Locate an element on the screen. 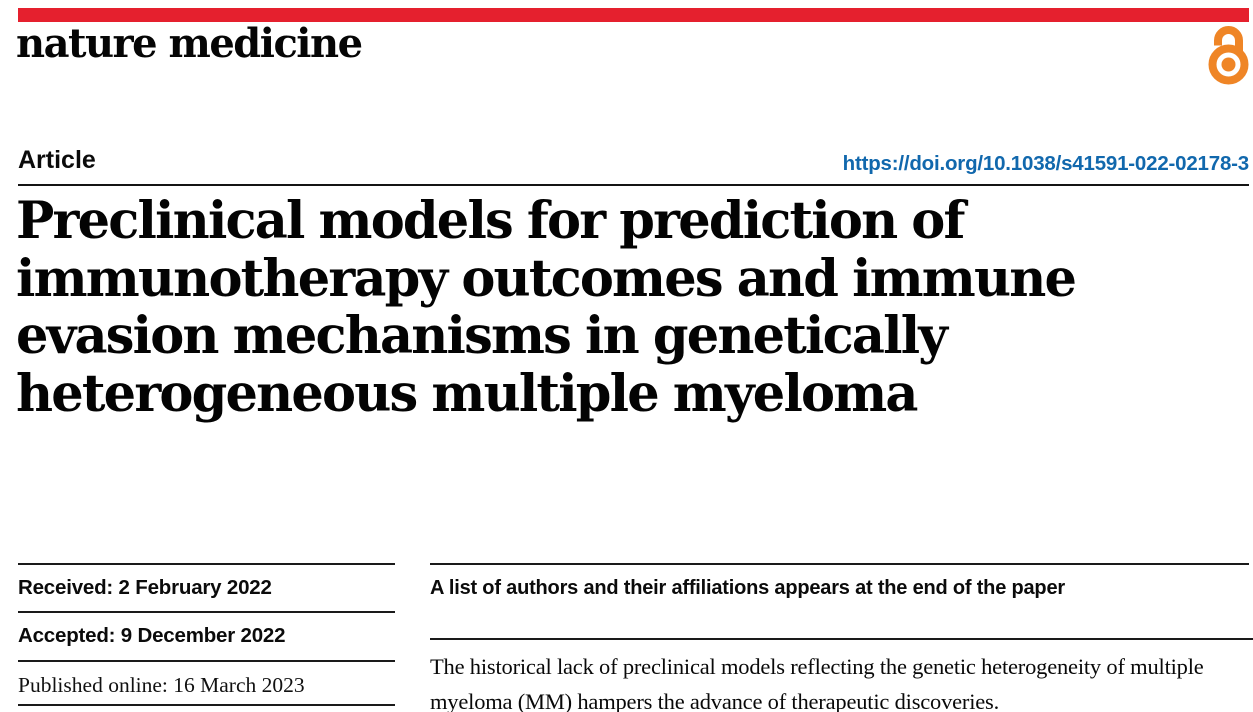 The image size is (1253, 712). masthead-accent-bar is located at coordinates (633, 15).